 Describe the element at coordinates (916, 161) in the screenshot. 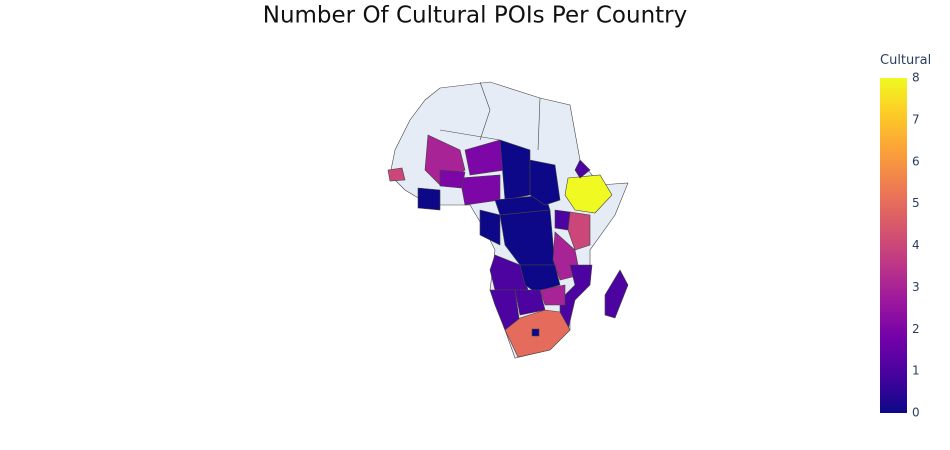

I see `colorbar-tick-label: 6` at that location.